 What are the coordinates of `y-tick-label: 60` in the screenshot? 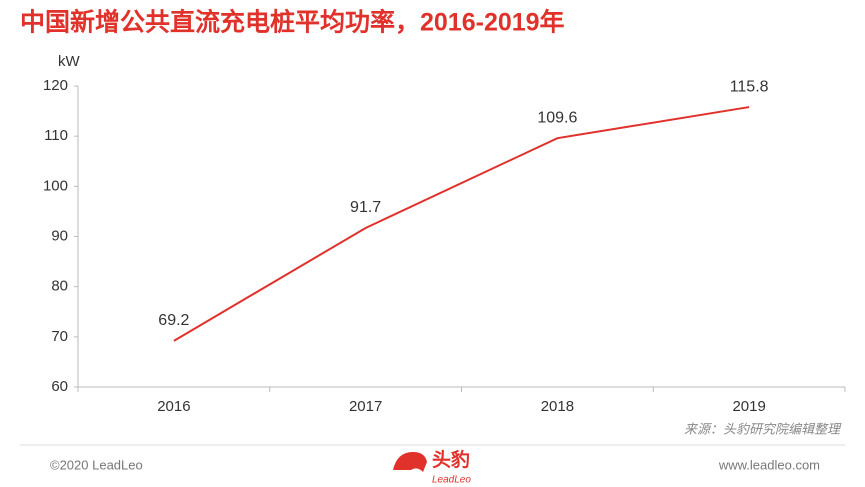 It's located at (59, 386).